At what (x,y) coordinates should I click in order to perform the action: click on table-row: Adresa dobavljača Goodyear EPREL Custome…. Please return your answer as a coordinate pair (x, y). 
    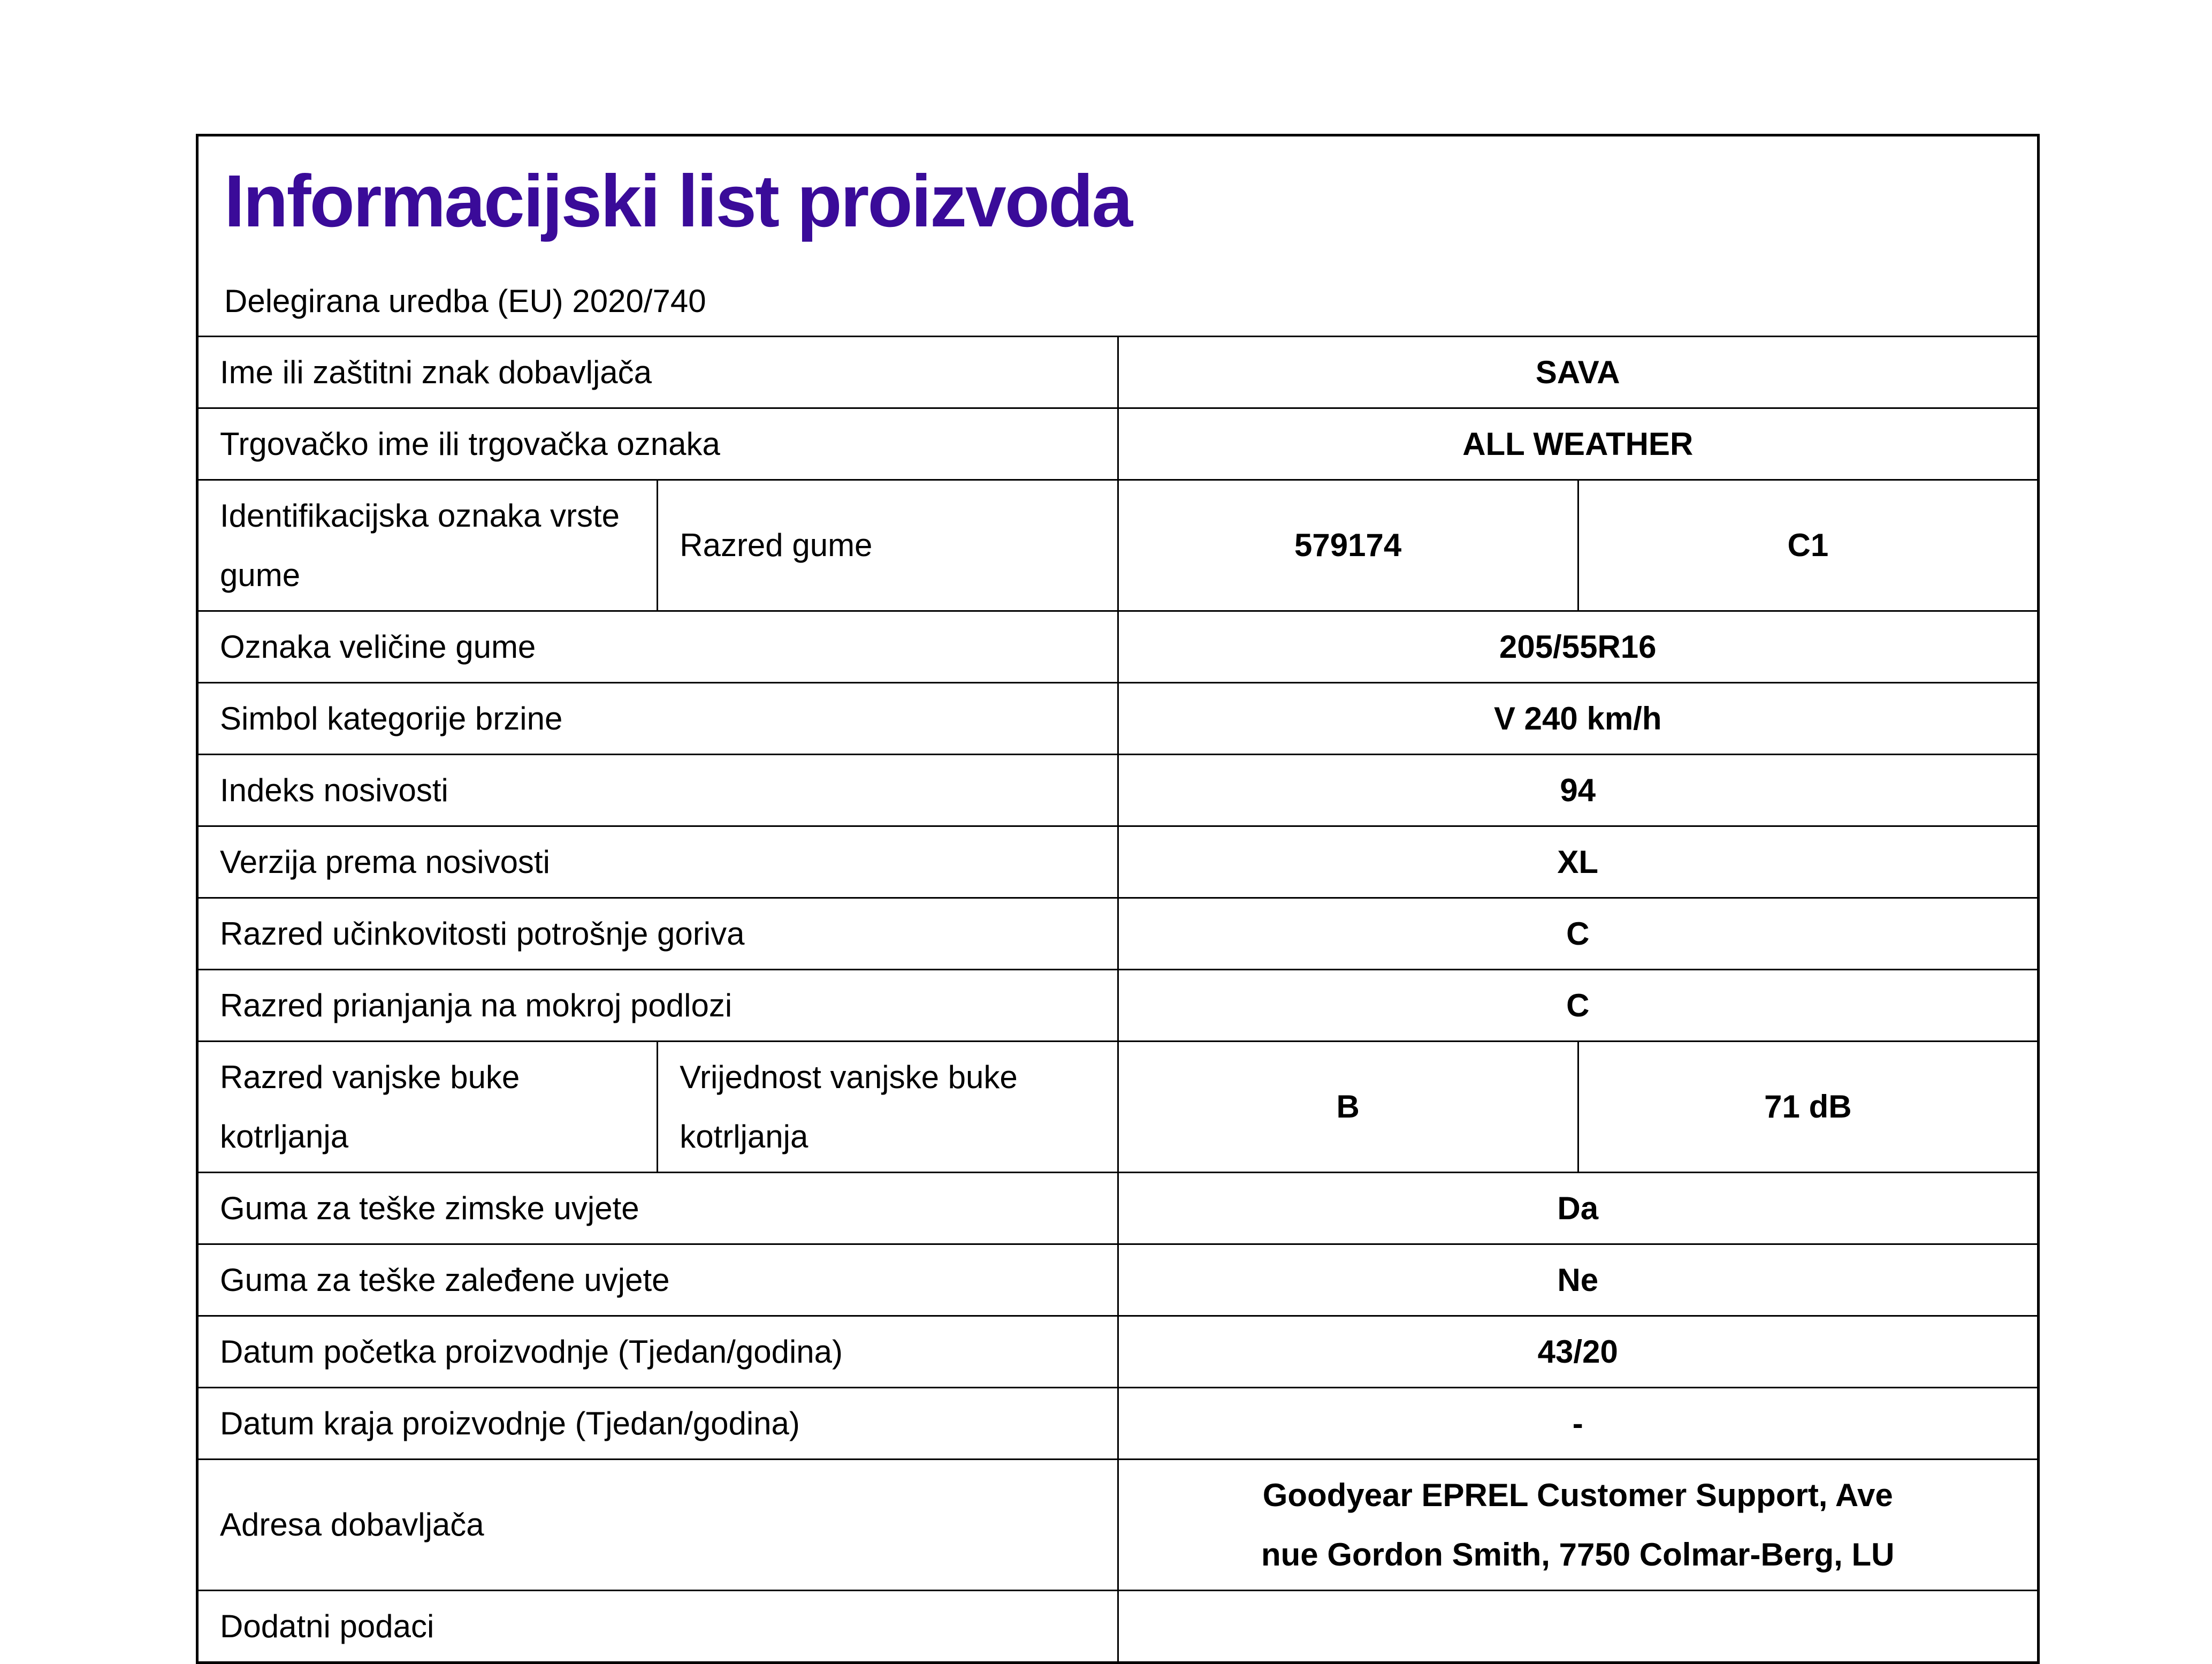
    Looking at the image, I should click on (1117, 1524).